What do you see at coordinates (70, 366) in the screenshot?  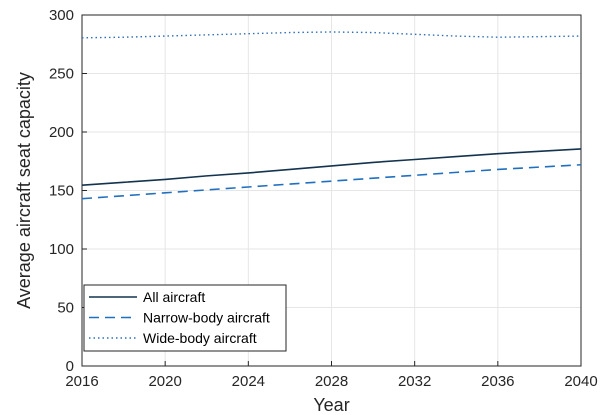 I see `y-tick-label: 0` at bounding box center [70, 366].